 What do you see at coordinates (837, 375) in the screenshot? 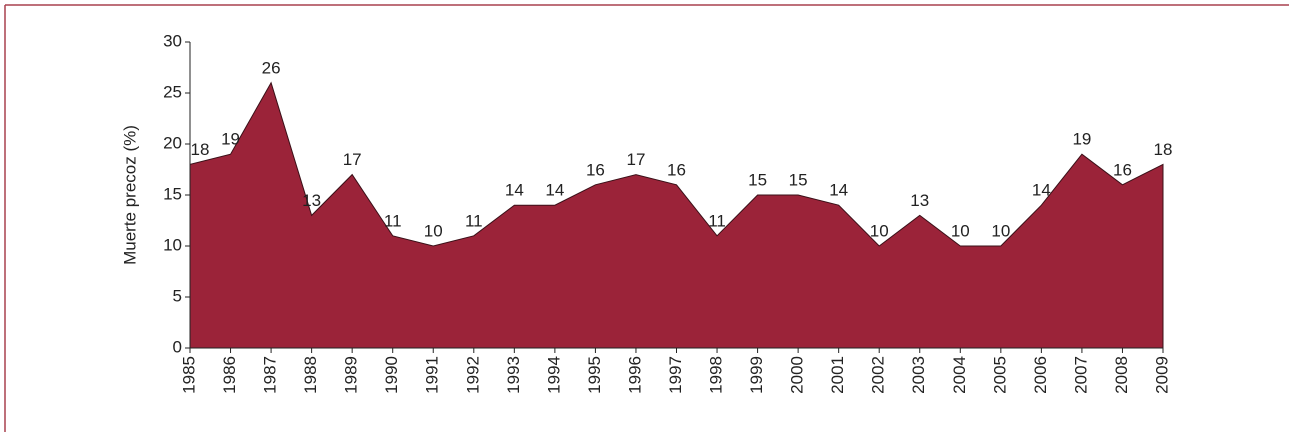
I see `x-tick-label: 2001` at bounding box center [837, 375].